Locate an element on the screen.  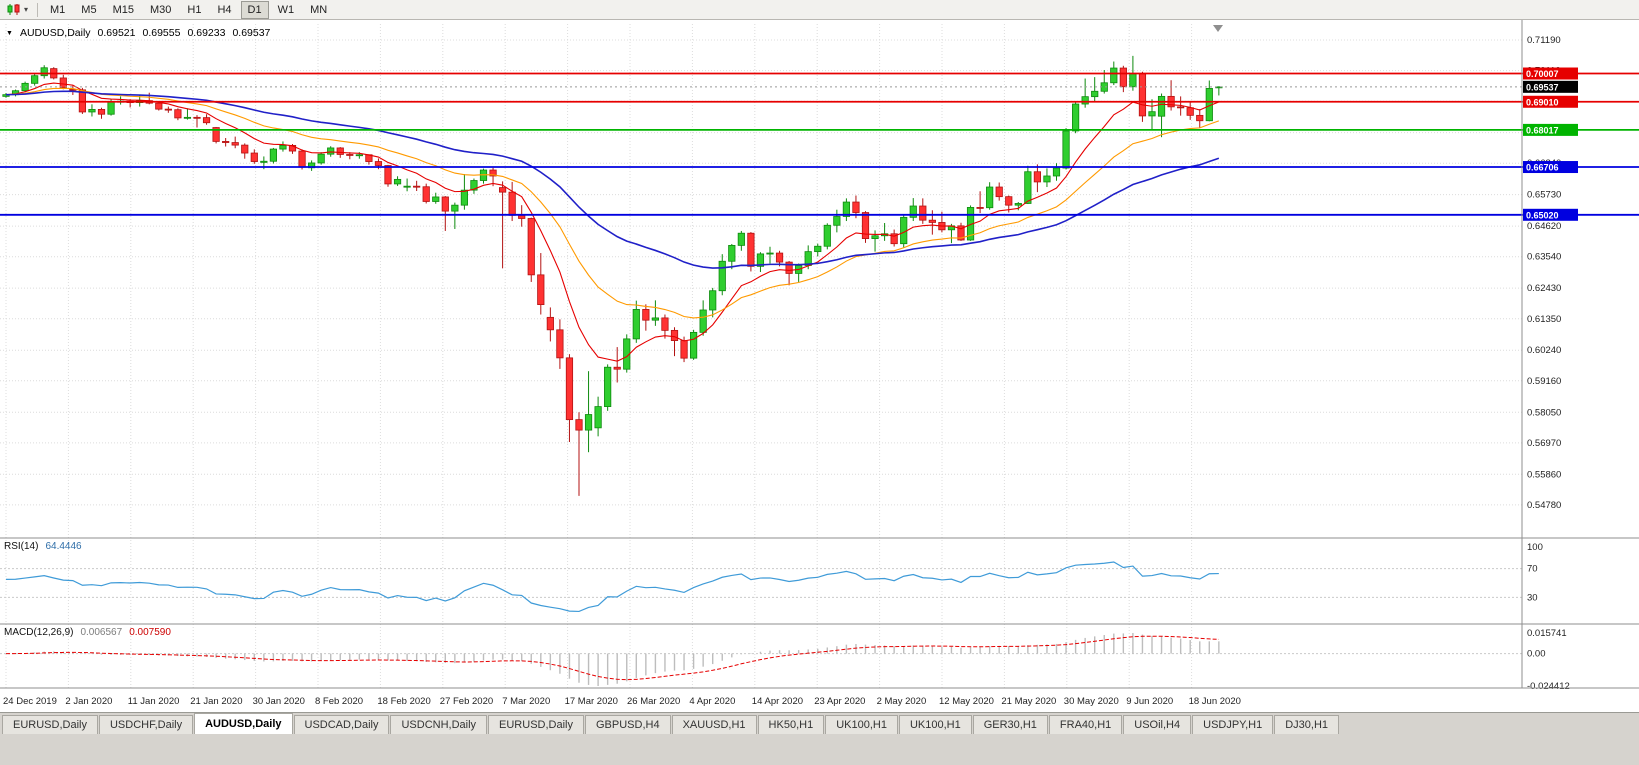
price-badge-label: 0.69010 is located at coordinates (1542, 102).